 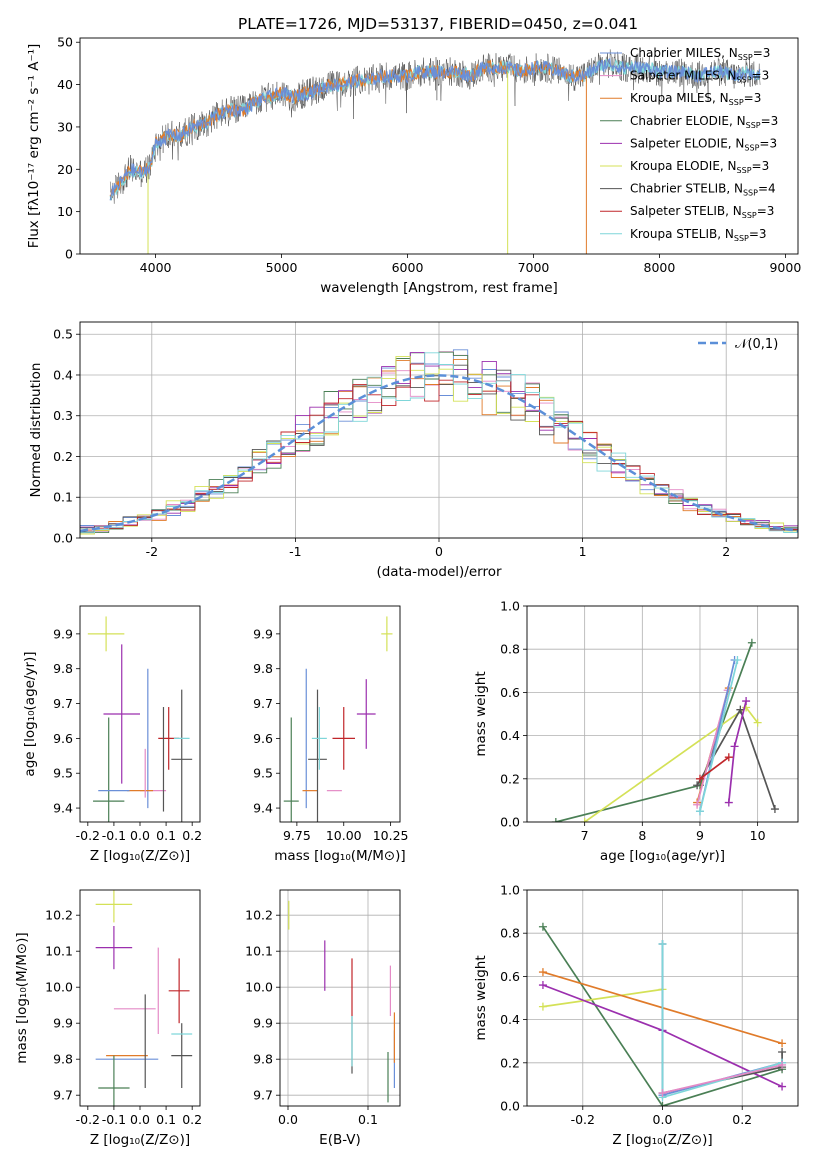 I want to click on y-tick-label: 50, so click(x=65, y=42).